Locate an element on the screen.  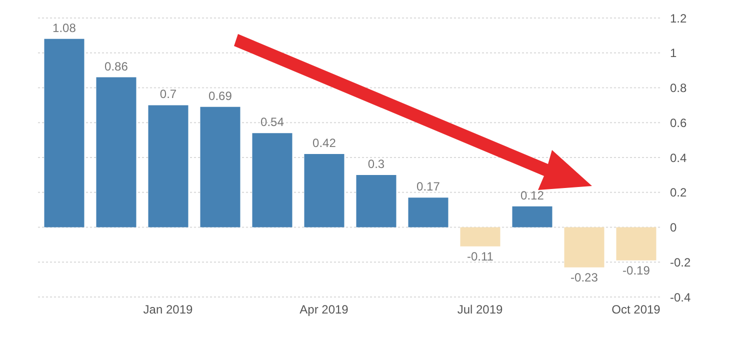
data-label: 0.3 is located at coordinates (376, 163).